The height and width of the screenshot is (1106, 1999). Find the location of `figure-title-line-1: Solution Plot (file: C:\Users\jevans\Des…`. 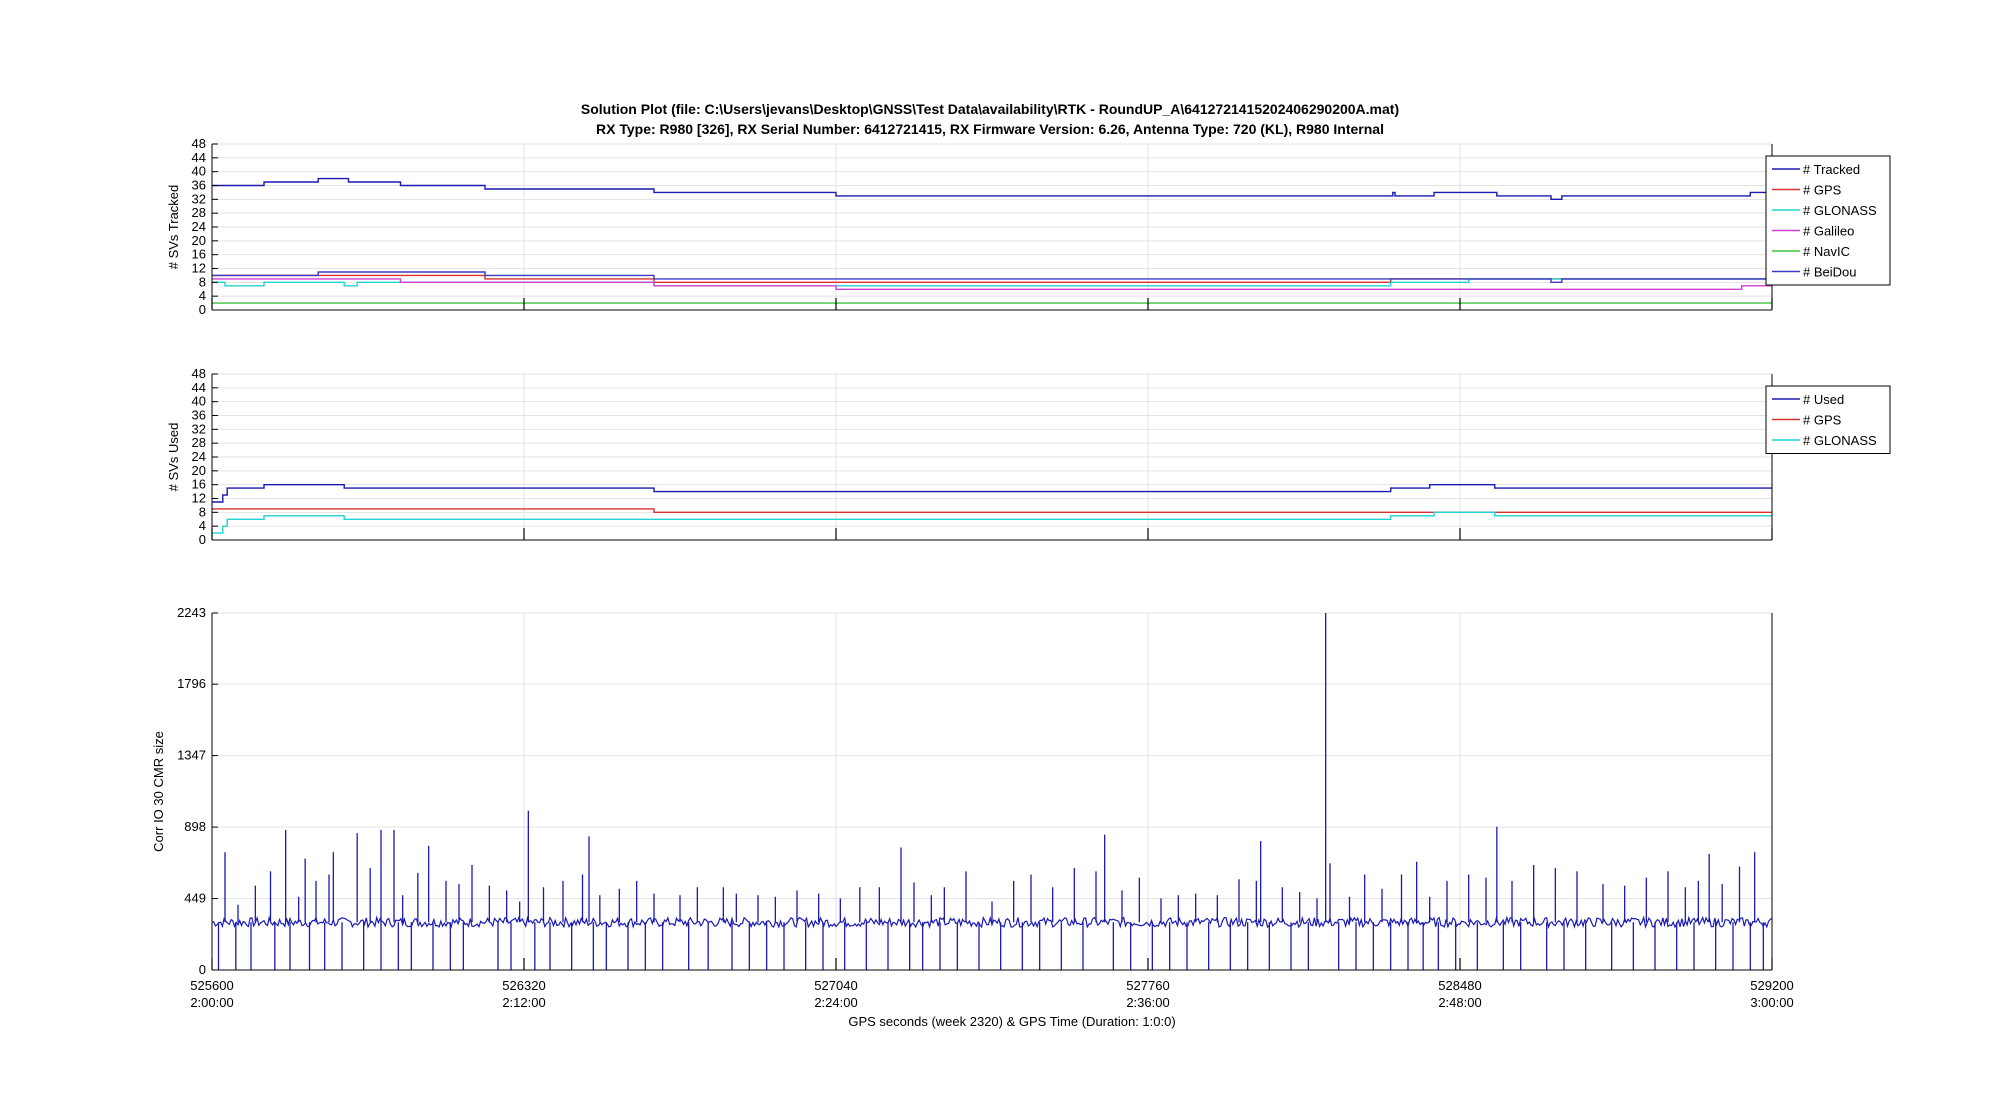

figure-title-line-1: Solution Plot (file: C:\Users\jevans\Des… is located at coordinates (990, 109).